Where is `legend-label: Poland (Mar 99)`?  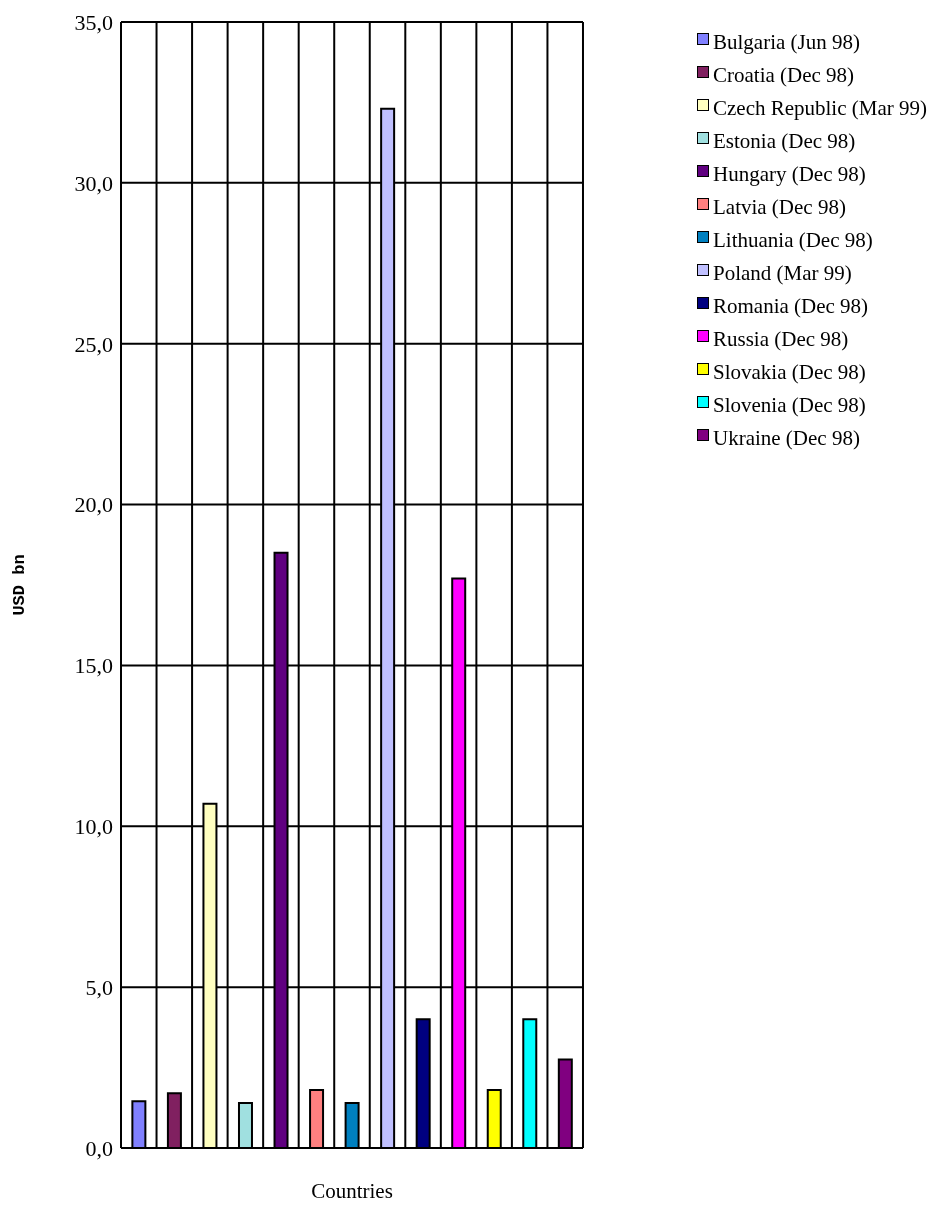 legend-label: Poland (Mar 99) is located at coordinates (782, 273).